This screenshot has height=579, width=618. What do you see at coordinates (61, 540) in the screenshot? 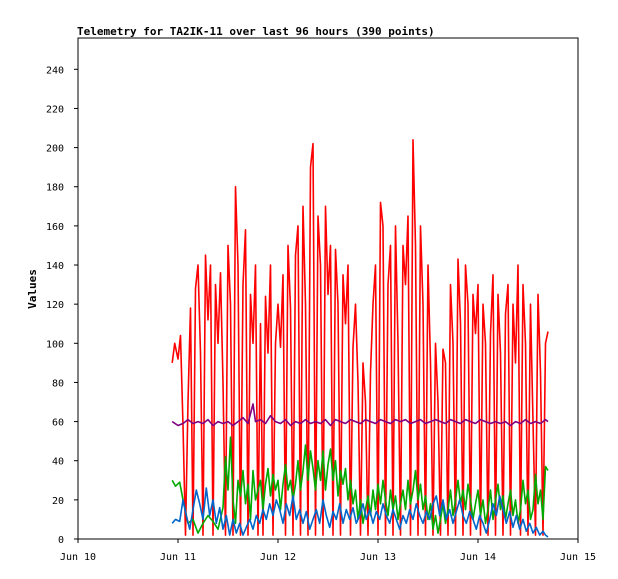
I see `y-tick-label: 0` at bounding box center [61, 540].